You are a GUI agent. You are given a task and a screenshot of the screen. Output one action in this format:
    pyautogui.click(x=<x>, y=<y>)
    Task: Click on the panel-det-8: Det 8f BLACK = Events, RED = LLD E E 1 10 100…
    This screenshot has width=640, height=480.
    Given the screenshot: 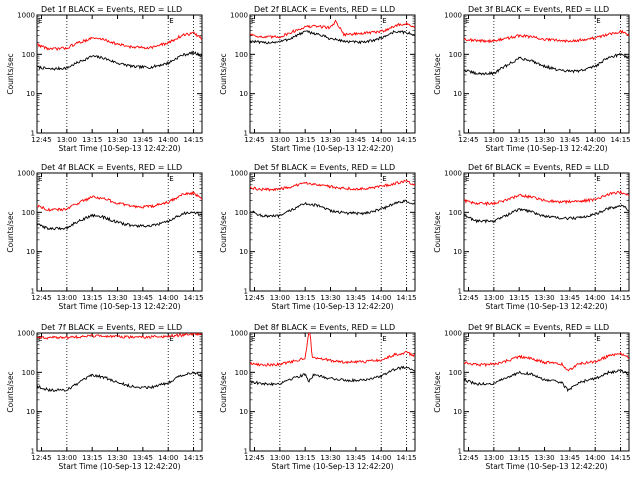 What is the action you would take?
    pyautogui.click(x=318, y=397)
    